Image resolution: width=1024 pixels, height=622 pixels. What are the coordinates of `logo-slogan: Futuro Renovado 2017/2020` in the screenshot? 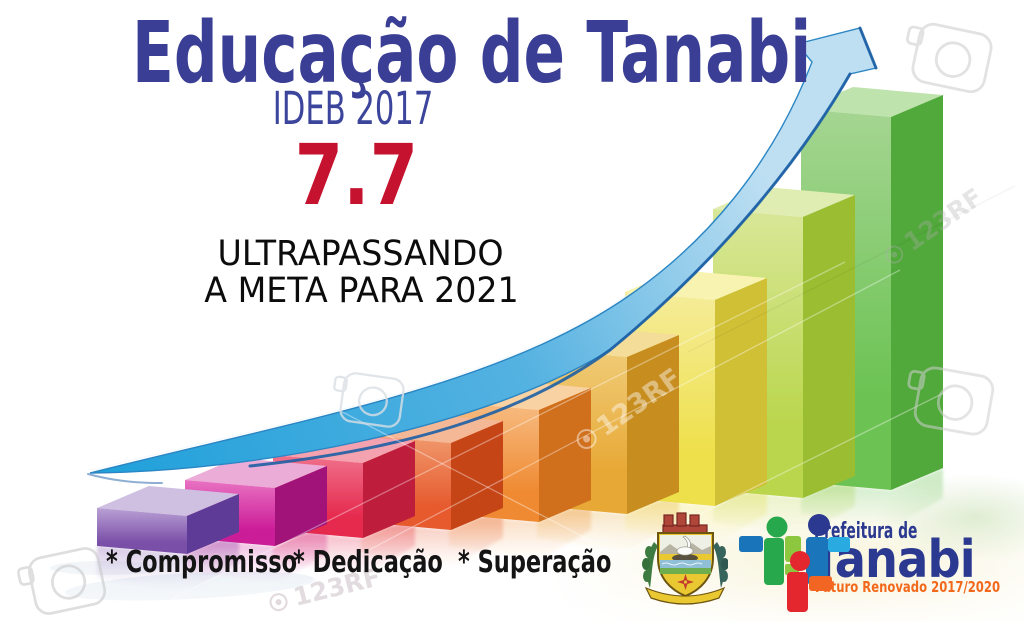 It's located at (919, 587).